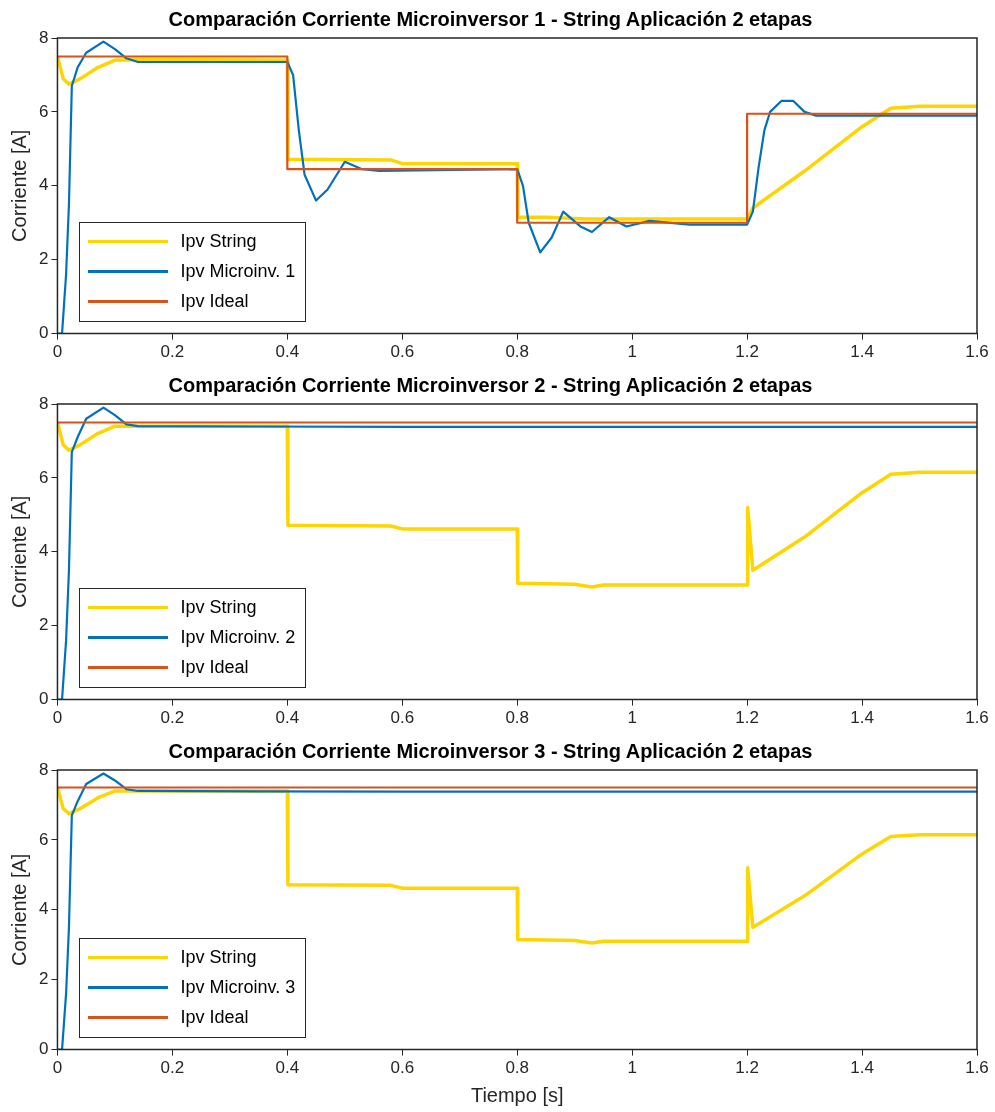 Image resolution: width=995 pixels, height=1112 pixels. I want to click on legend-label: Ipv Microinv. 3, so click(238, 988).